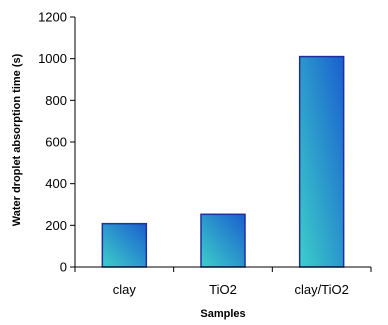  I want to click on y-tick-label: 800, so click(56, 100).